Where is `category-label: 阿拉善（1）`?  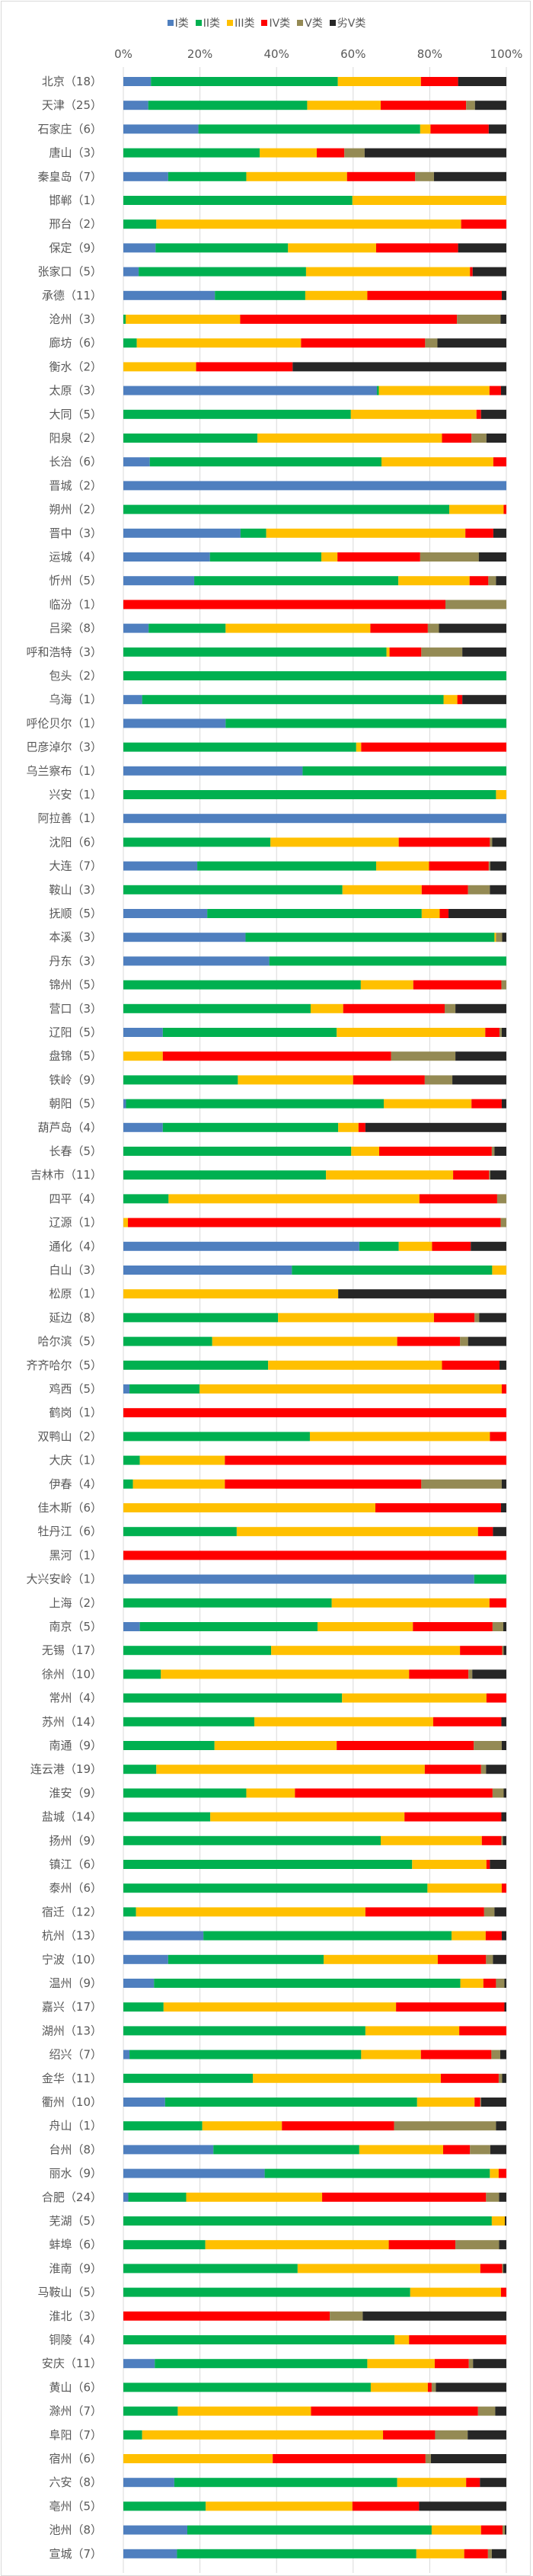 category-label: 阿拉善（1） is located at coordinates (69, 818).